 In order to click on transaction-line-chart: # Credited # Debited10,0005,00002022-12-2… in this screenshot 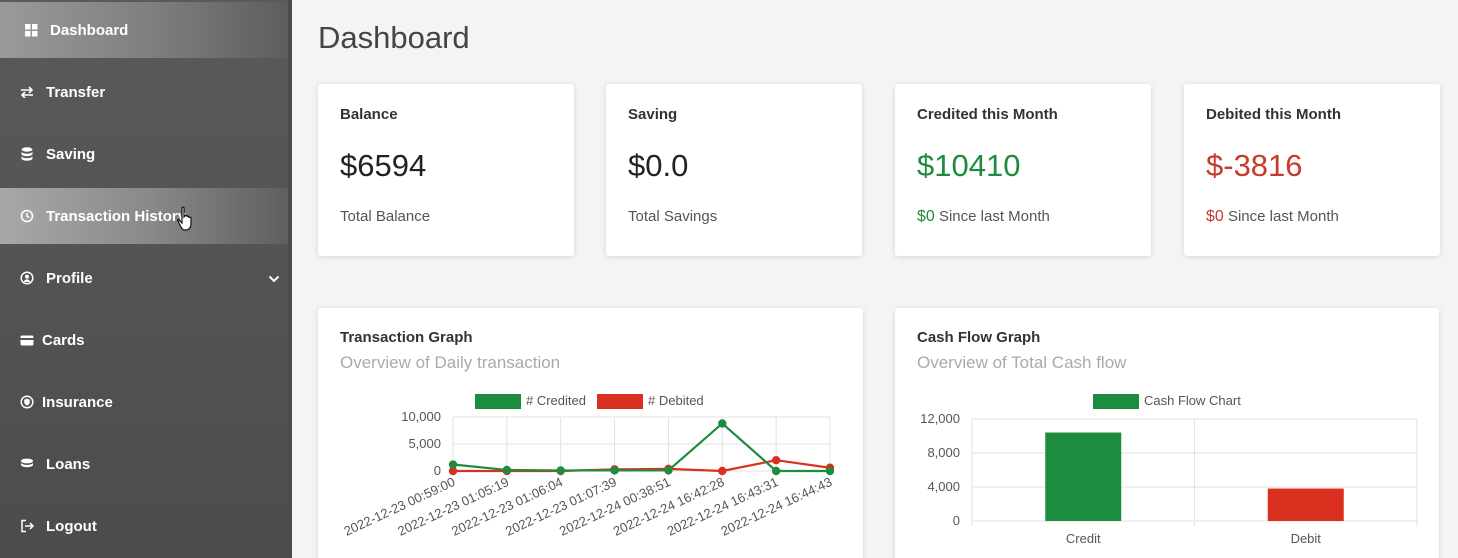, I will do `click(588, 466)`.